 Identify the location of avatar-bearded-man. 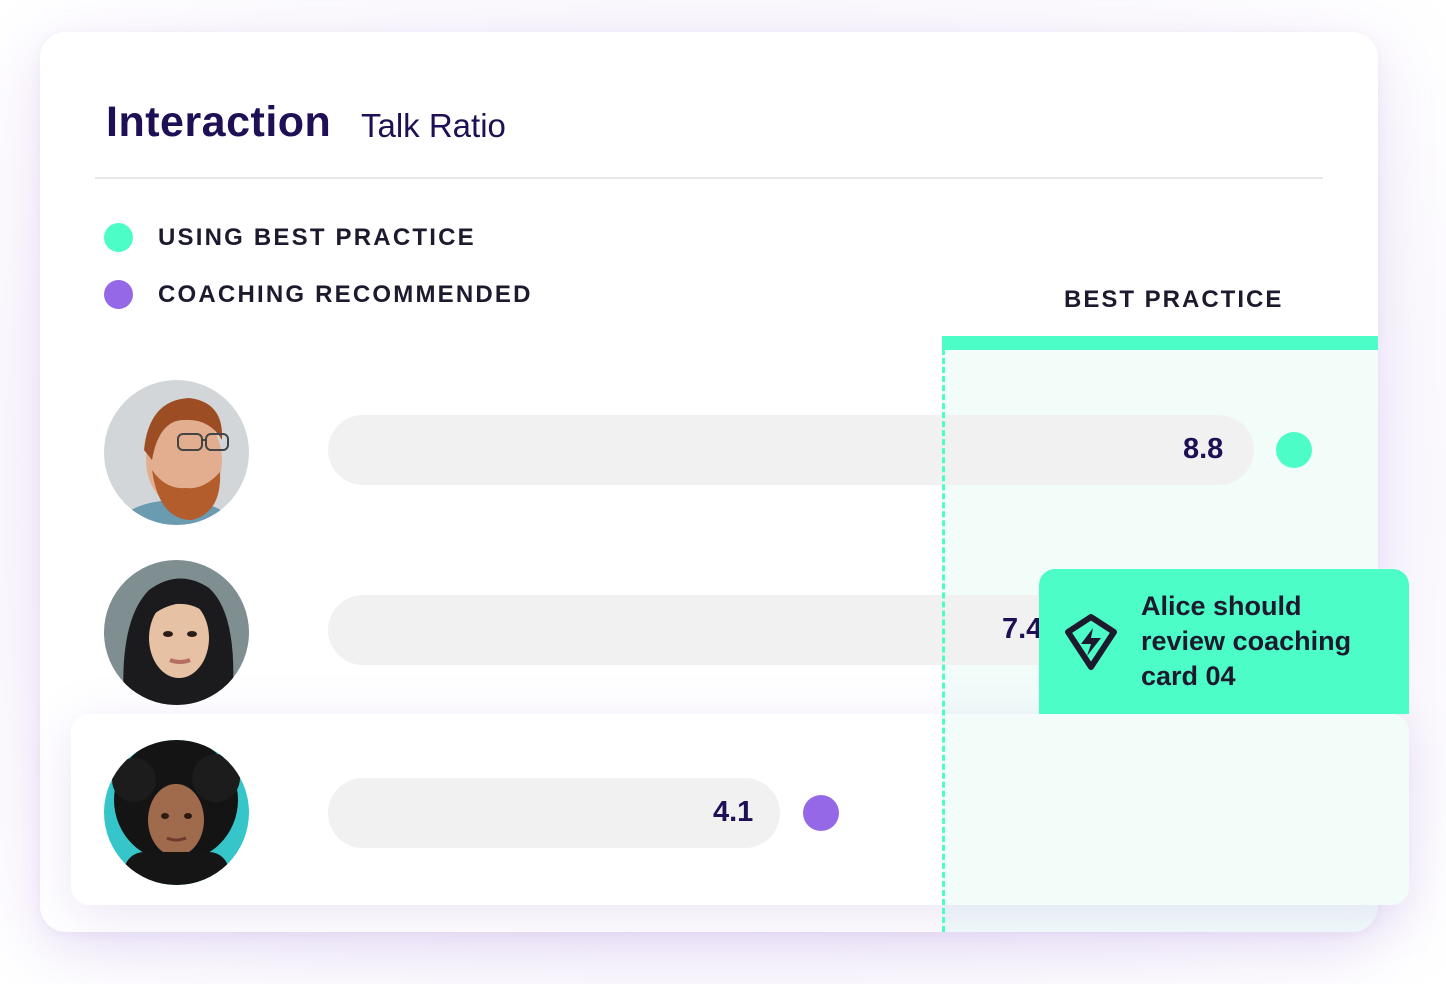
(176, 452).